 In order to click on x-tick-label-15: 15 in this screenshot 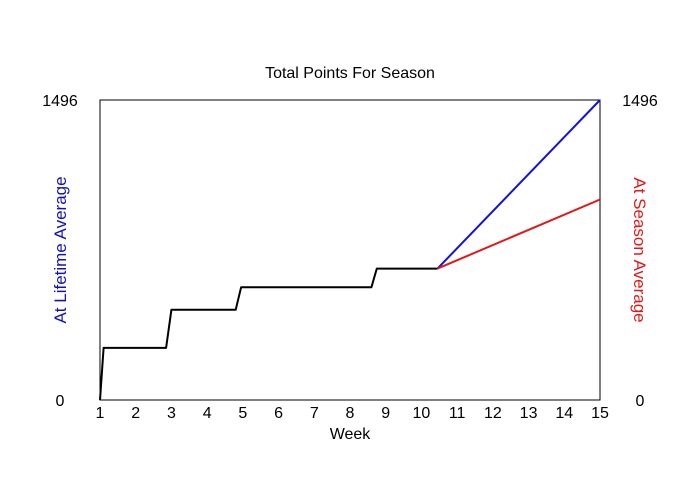, I will do `click(600, 413)`.